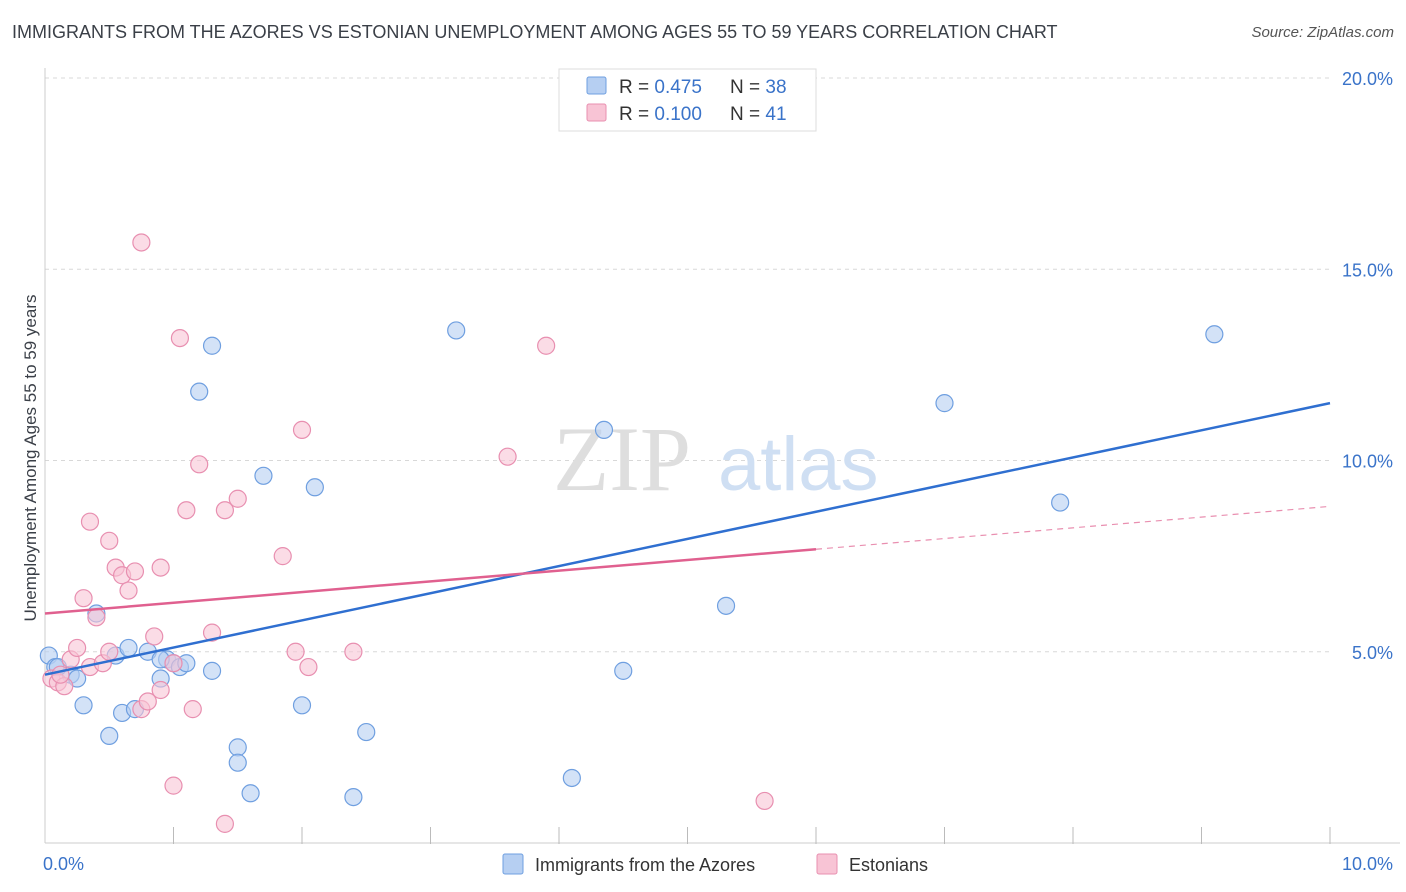 This screenshot has width=1406, height=892. What do you see at coordinates (687, 100) in the screenshot?
I see `stats-legend: R = 0.475 N = 38 R = 0.100 N = 41` at bounding box center [687, 100].